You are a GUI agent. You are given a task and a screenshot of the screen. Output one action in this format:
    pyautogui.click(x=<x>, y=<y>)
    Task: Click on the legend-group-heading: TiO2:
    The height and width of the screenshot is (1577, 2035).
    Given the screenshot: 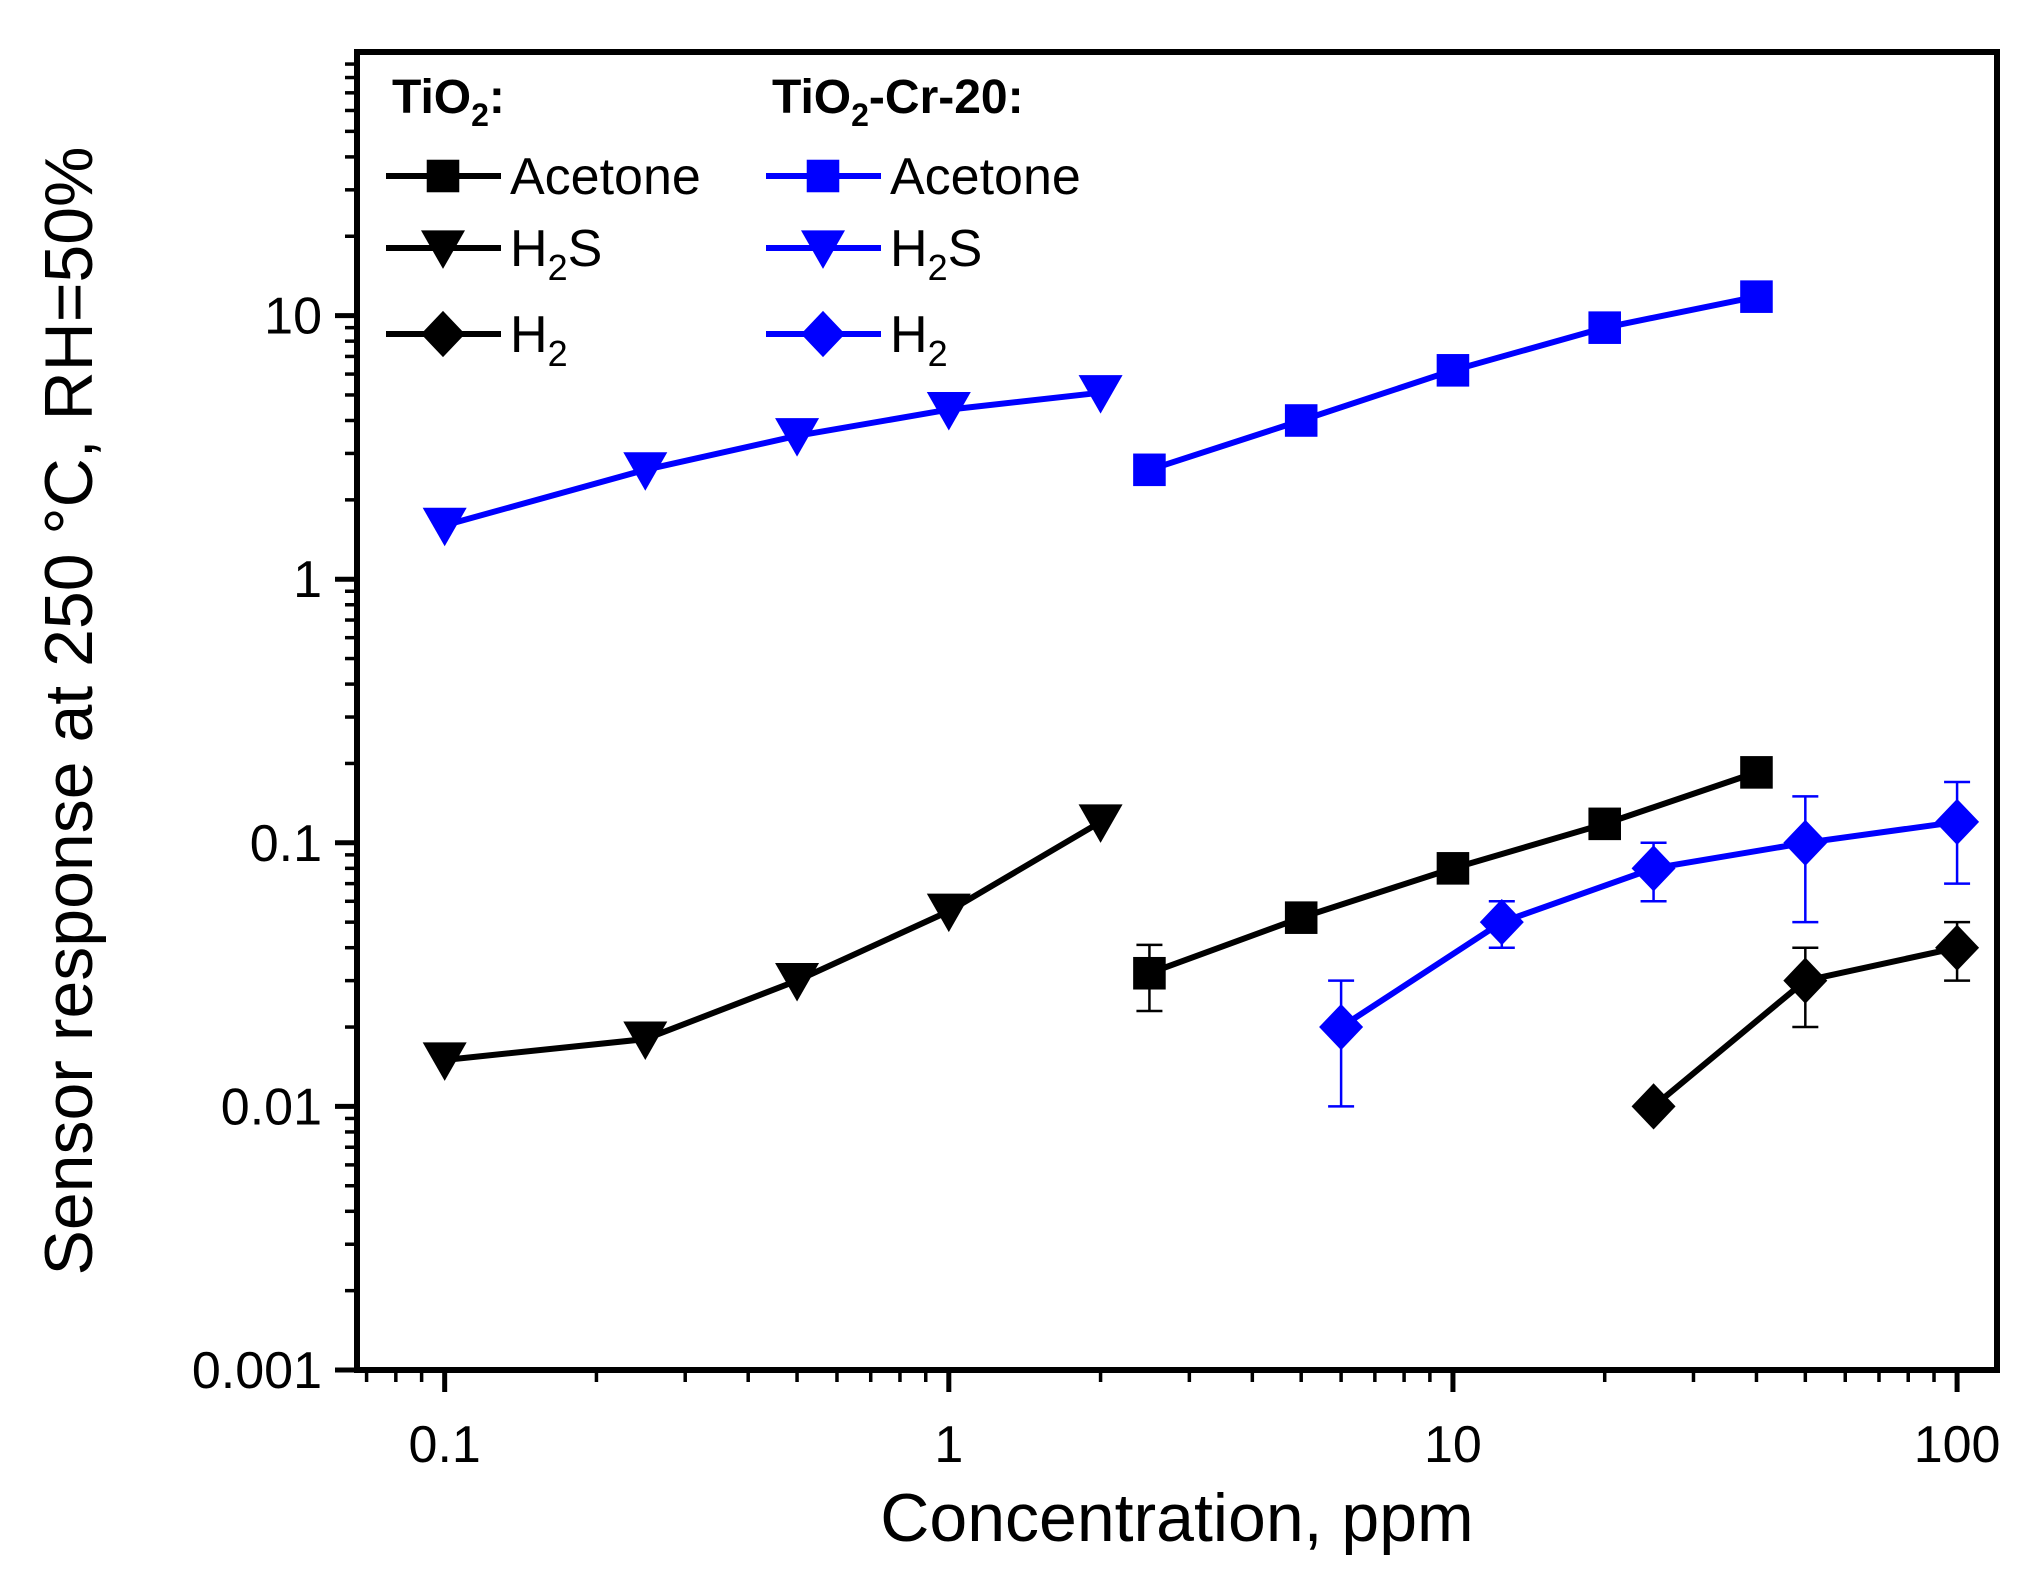 What is the action you would take?
    pyautogui.click(x=448, y=102)
    